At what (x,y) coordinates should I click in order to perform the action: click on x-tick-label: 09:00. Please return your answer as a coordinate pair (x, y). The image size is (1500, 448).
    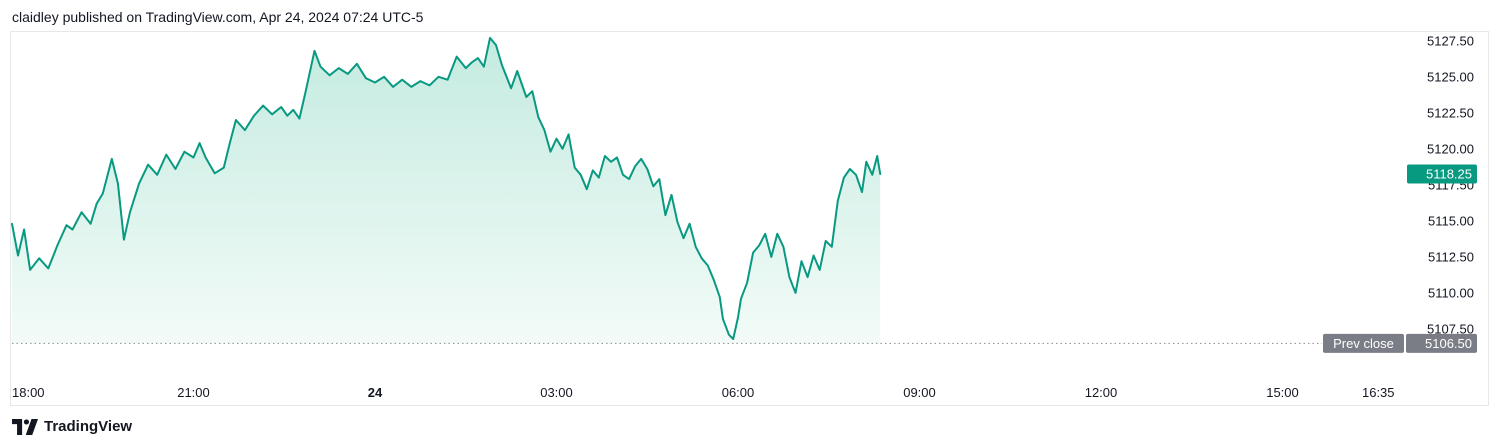
    Looking at the image, I should click on (919, 392).